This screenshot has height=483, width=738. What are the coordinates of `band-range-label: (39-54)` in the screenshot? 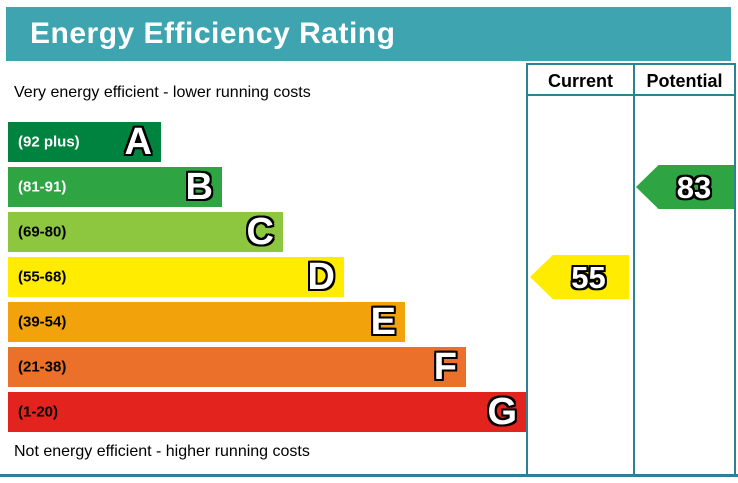 It's located at (42, 322).